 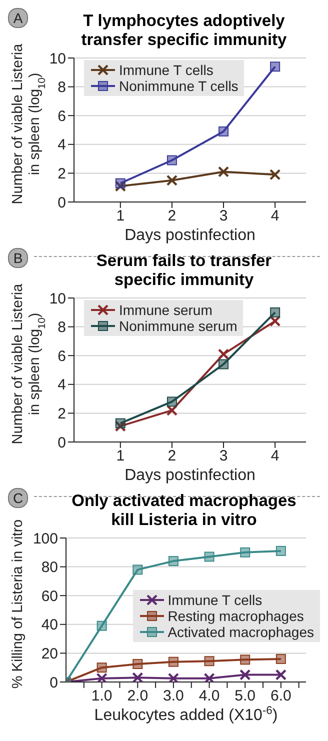 I want to click on x-tick-label: 4.0, so click(x=209, y=696).